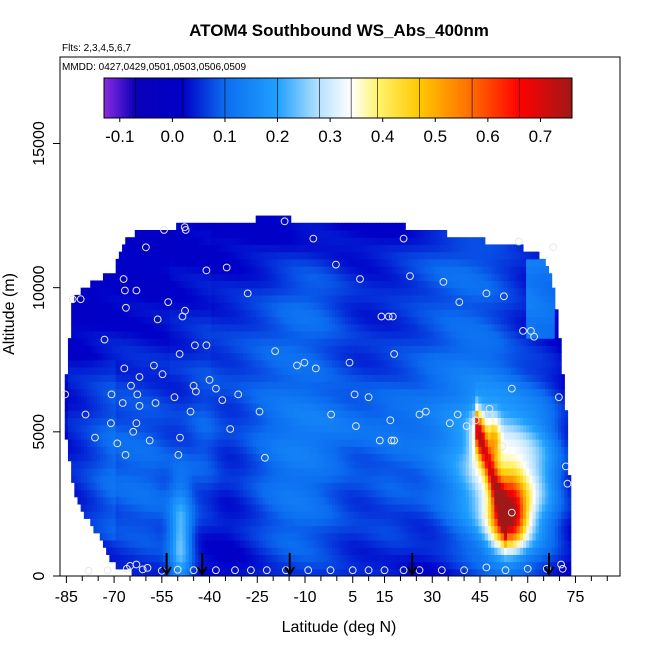 The width and height of the screenshot is (650, 650). I want to click on flights-label: Flts: 2,3,4,5,6,7, so click(96, 48).